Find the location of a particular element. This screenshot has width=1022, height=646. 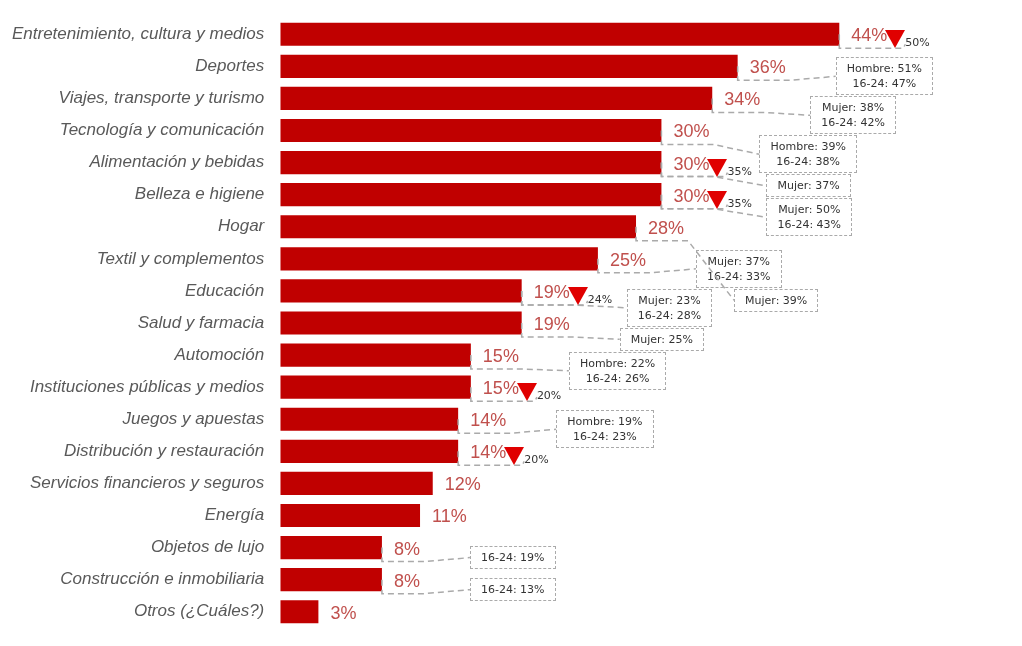

data-label: 11% is located at coordinates (449, 516).